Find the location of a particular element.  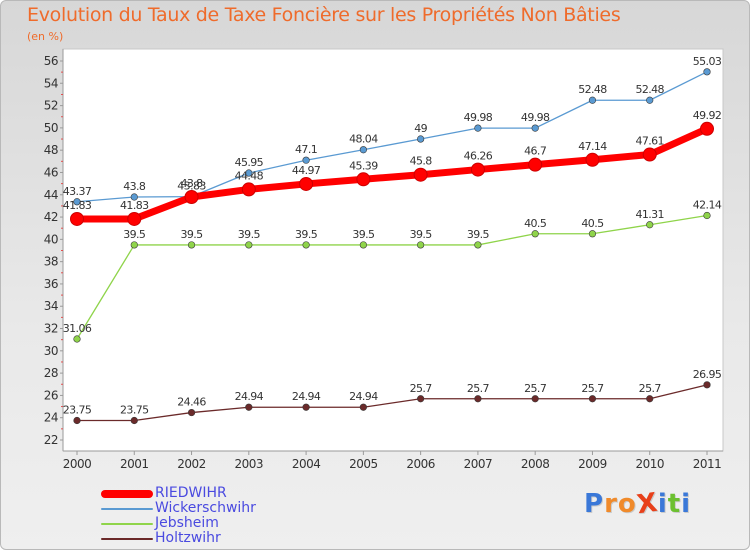

logo-letter: t is located at coordinates (674, 504).